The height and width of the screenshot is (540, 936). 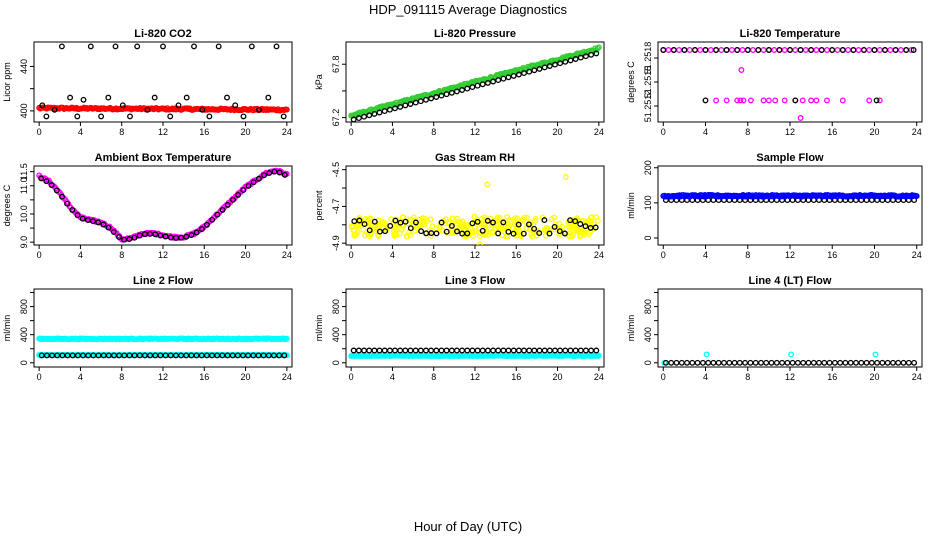 What do you see at coordinates (468, 526) in the screenshot?
I see `figure-xlabel: Hour of Day (UTC)` at bounding box center [468, 526].